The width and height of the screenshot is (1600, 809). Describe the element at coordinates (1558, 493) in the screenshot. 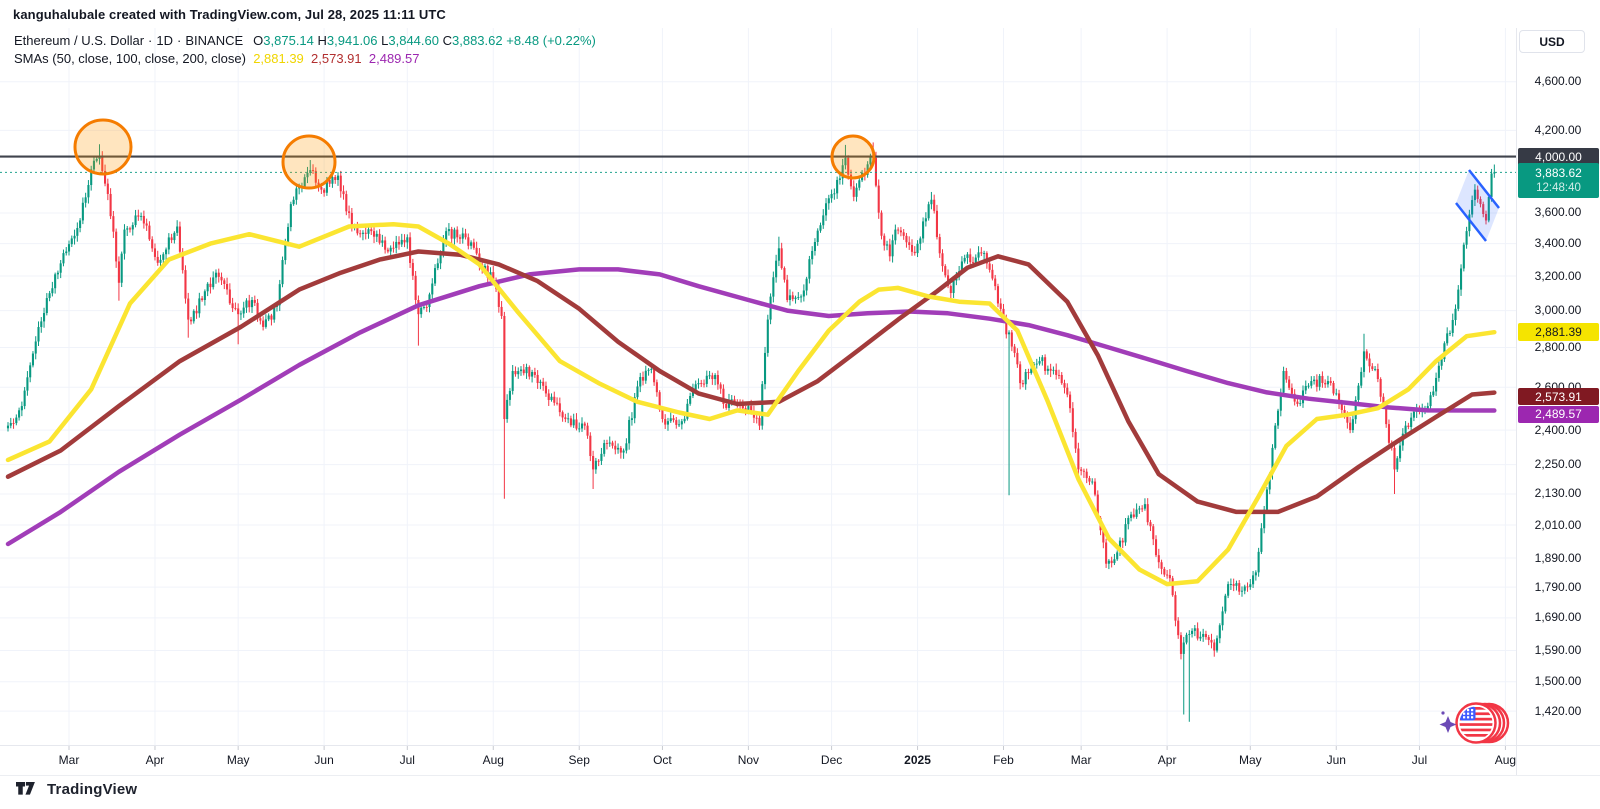

I see `price-tick-label: 2,130.00` at that location.